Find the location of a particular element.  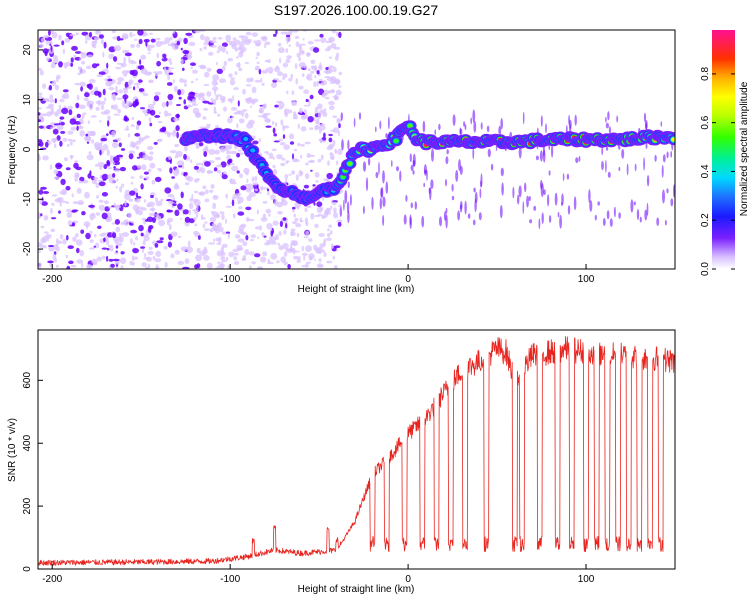

x-tick-label: -100 is located at coordinates (230, 579).